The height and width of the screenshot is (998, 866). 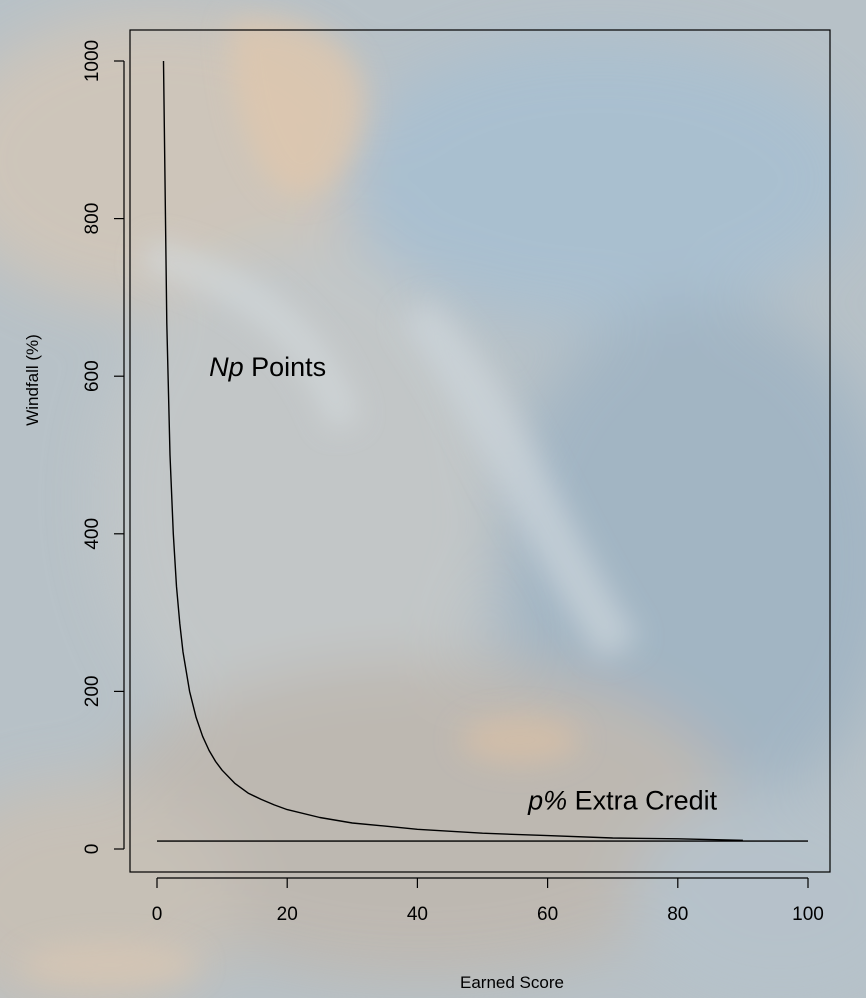 What do you see at coordinates (157, 914) in the screenshot?
I see `x-tick-label: 0` at bounding box center [157, 914].